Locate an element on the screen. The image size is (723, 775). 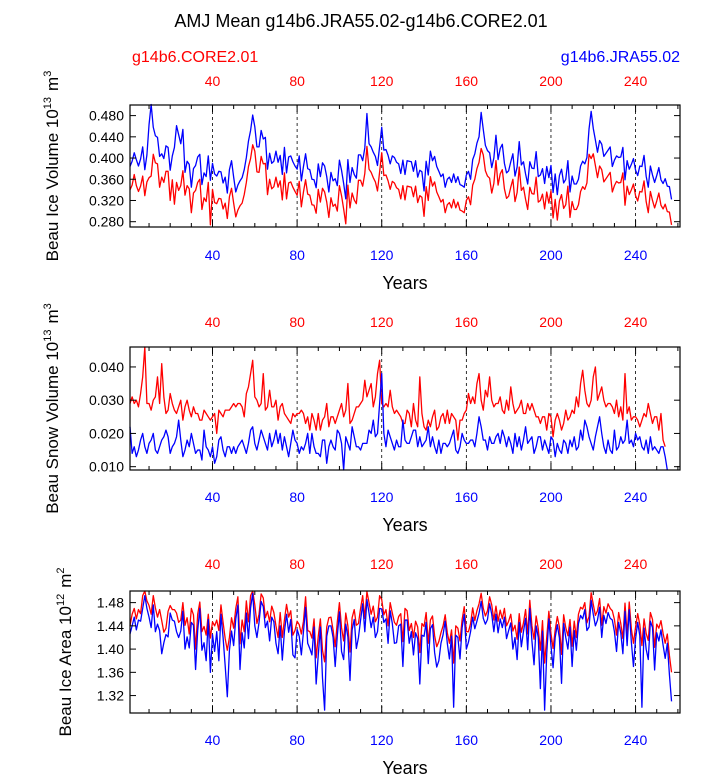
y-tick-label: 0.030 is located at coordinates (106, 400).